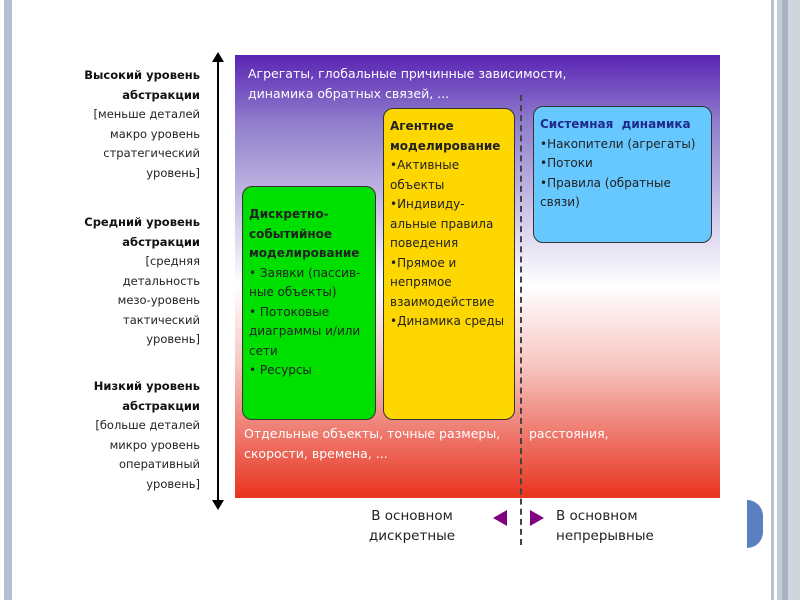 The image size is (800, 600). What do you see at coordinates (569, 433) in the screenshot?
I see `bottom-description-right: расстояния,` at bounding box center [569, 433].